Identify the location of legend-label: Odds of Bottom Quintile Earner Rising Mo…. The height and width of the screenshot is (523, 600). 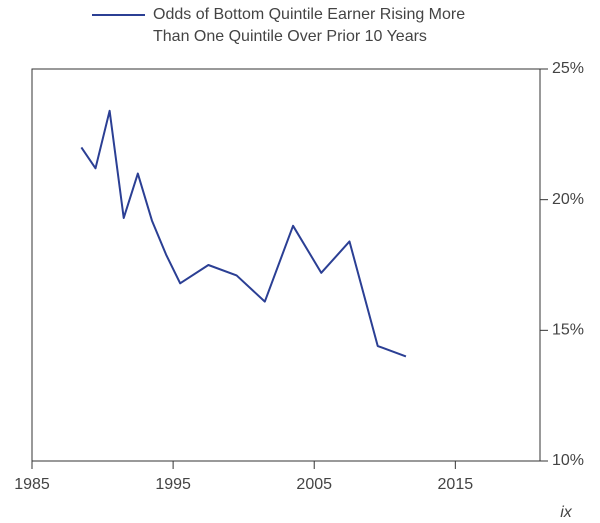
(309, 25).